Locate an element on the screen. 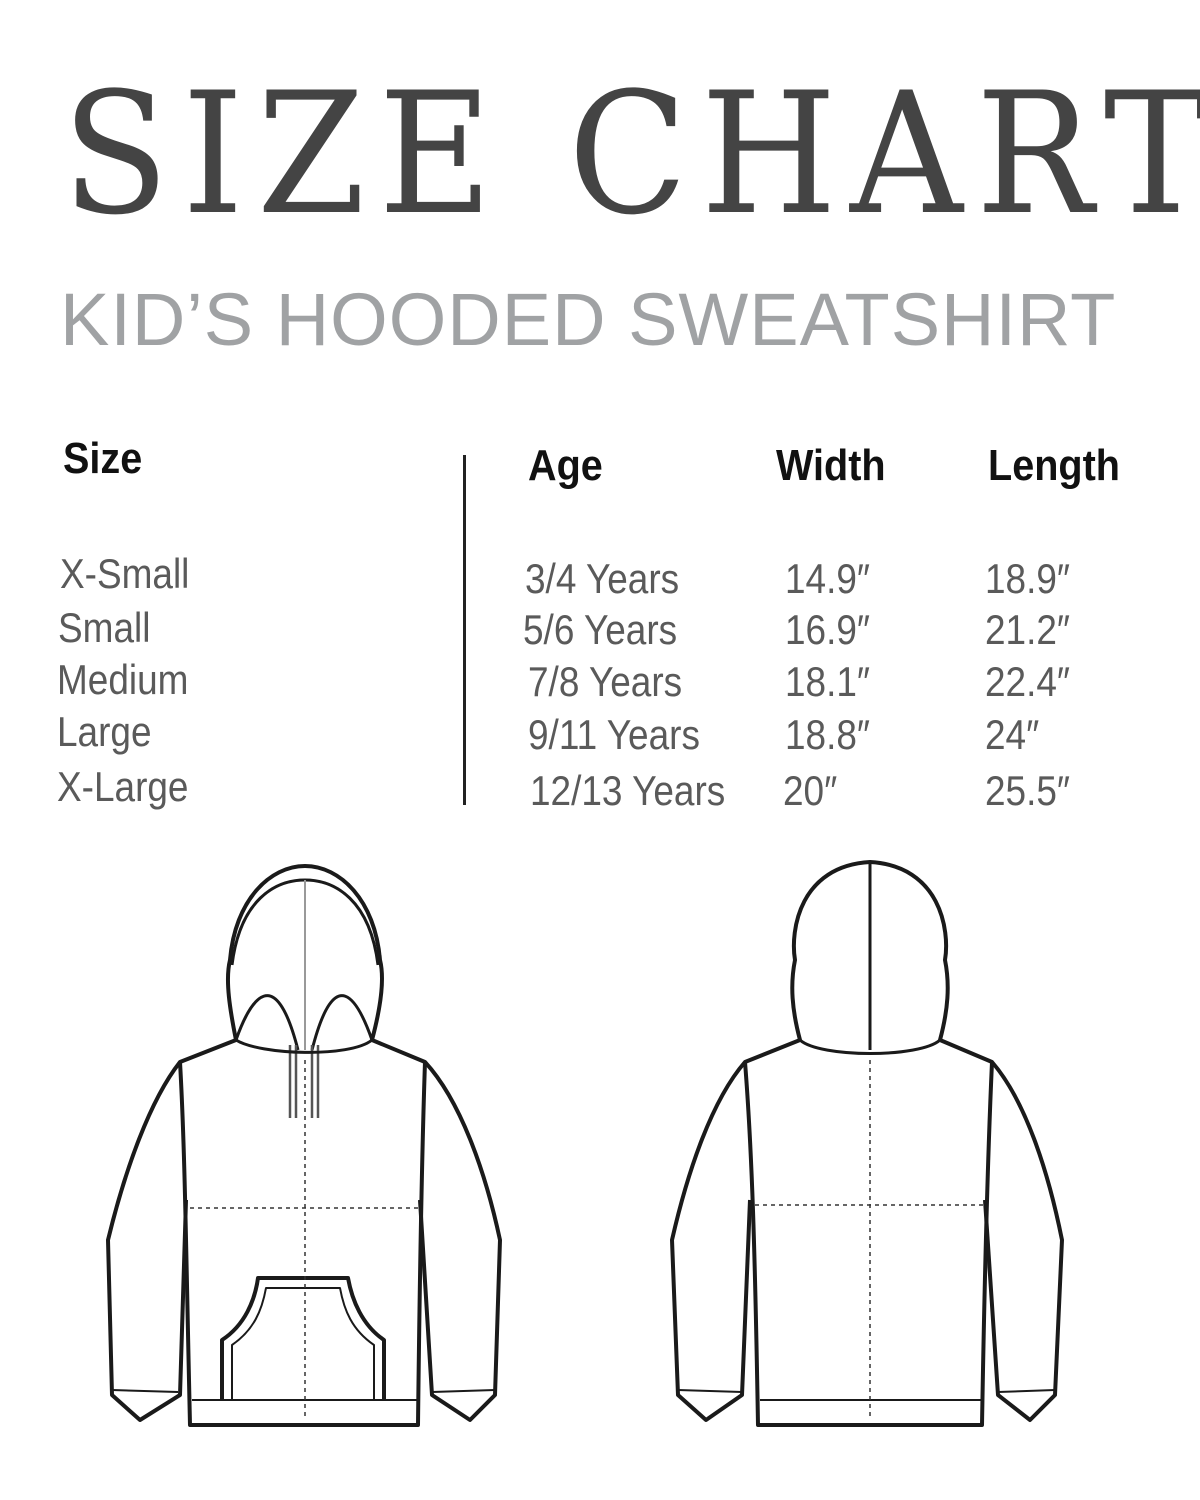 The height and width of the screenshot is (1500, 1200). cell-width: 18.8″ is located at coordinates (828, 734).